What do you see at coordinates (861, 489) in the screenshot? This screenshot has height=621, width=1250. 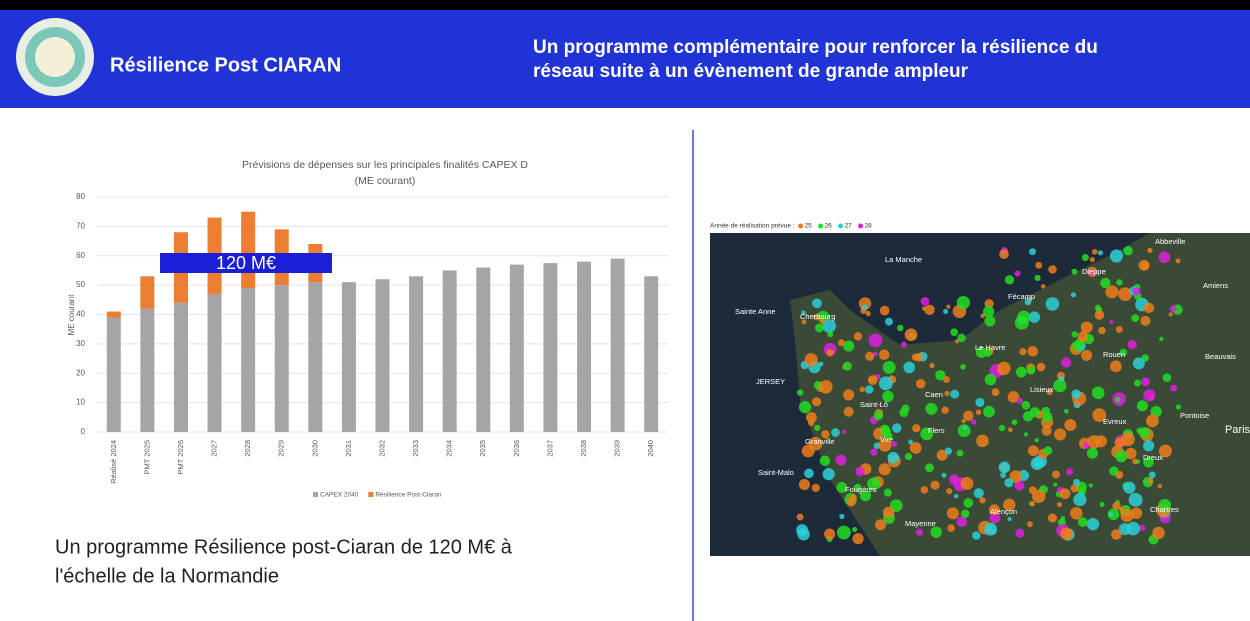 I see `place-label: Fougères` at bounding box center [861, 489].